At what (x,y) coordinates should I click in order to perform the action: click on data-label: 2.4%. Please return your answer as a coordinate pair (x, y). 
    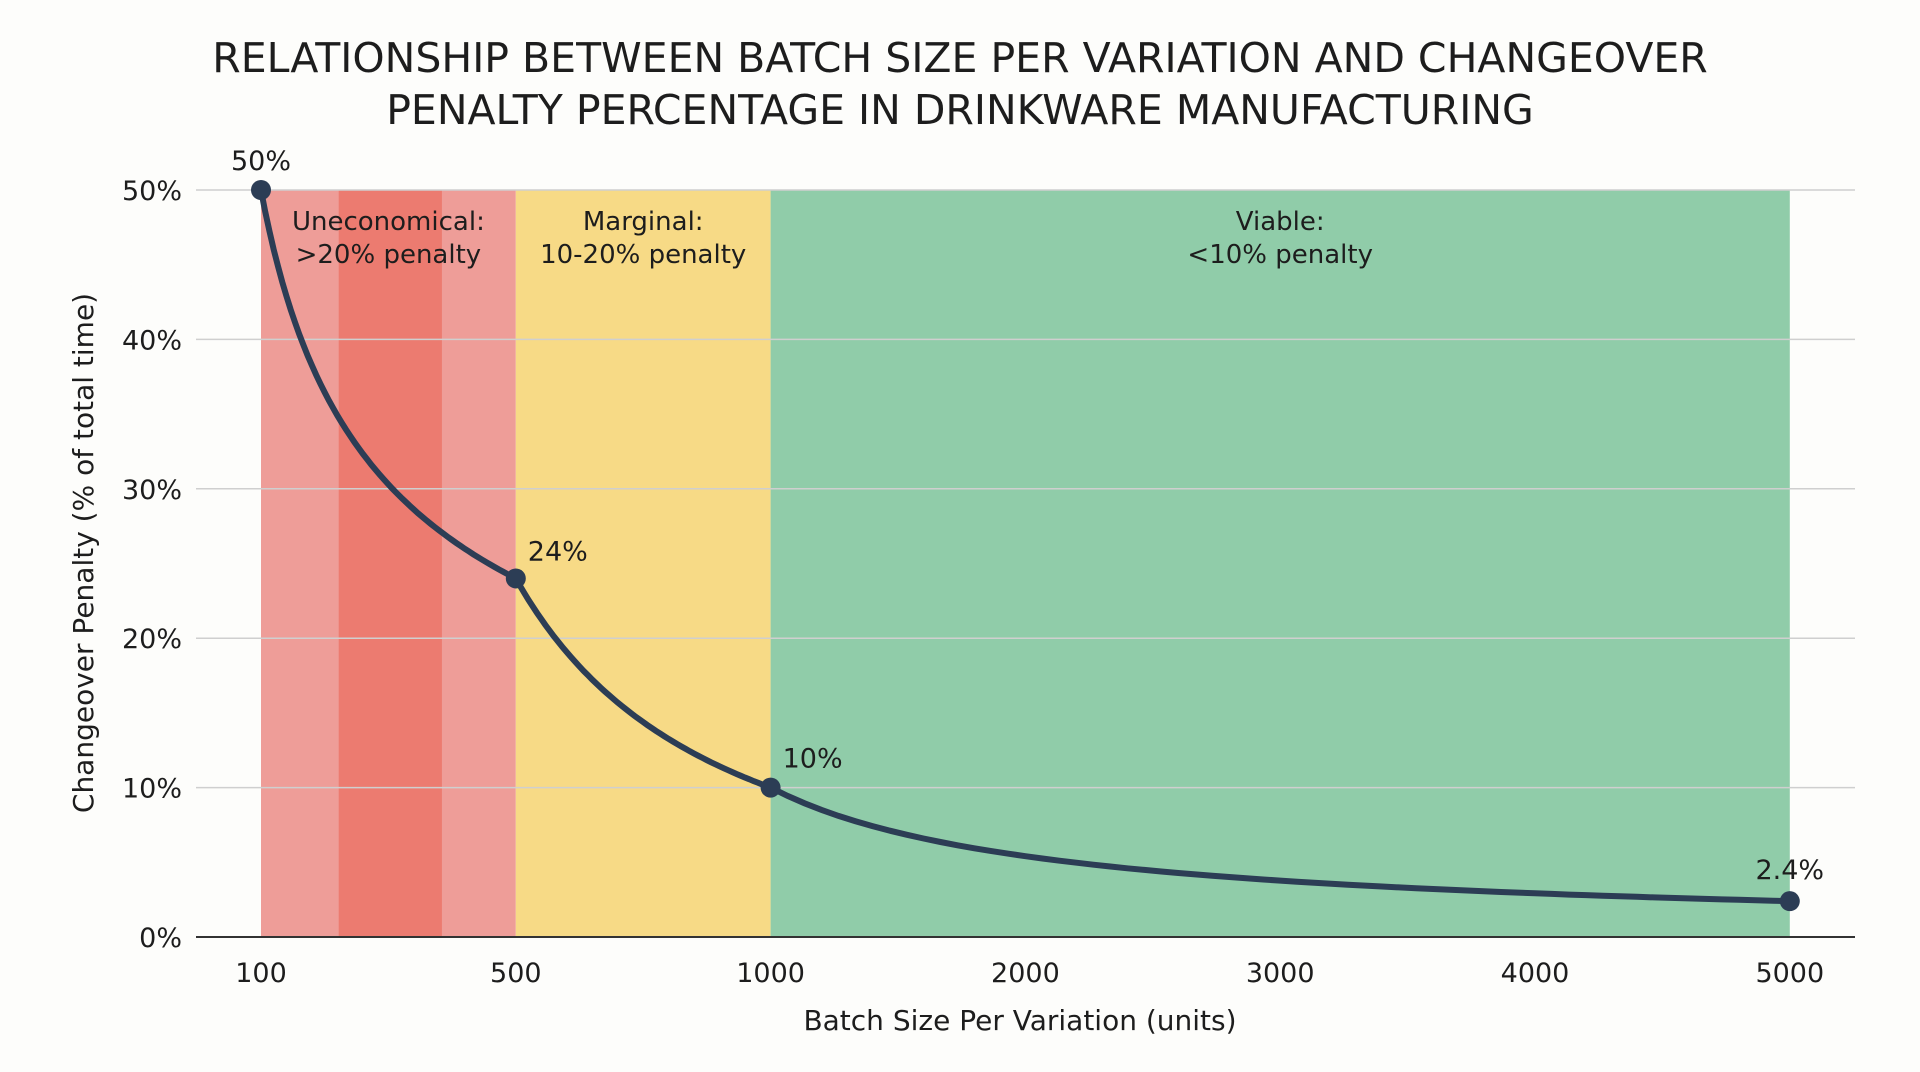
    Looking at the image, I should click on (1789, 870).